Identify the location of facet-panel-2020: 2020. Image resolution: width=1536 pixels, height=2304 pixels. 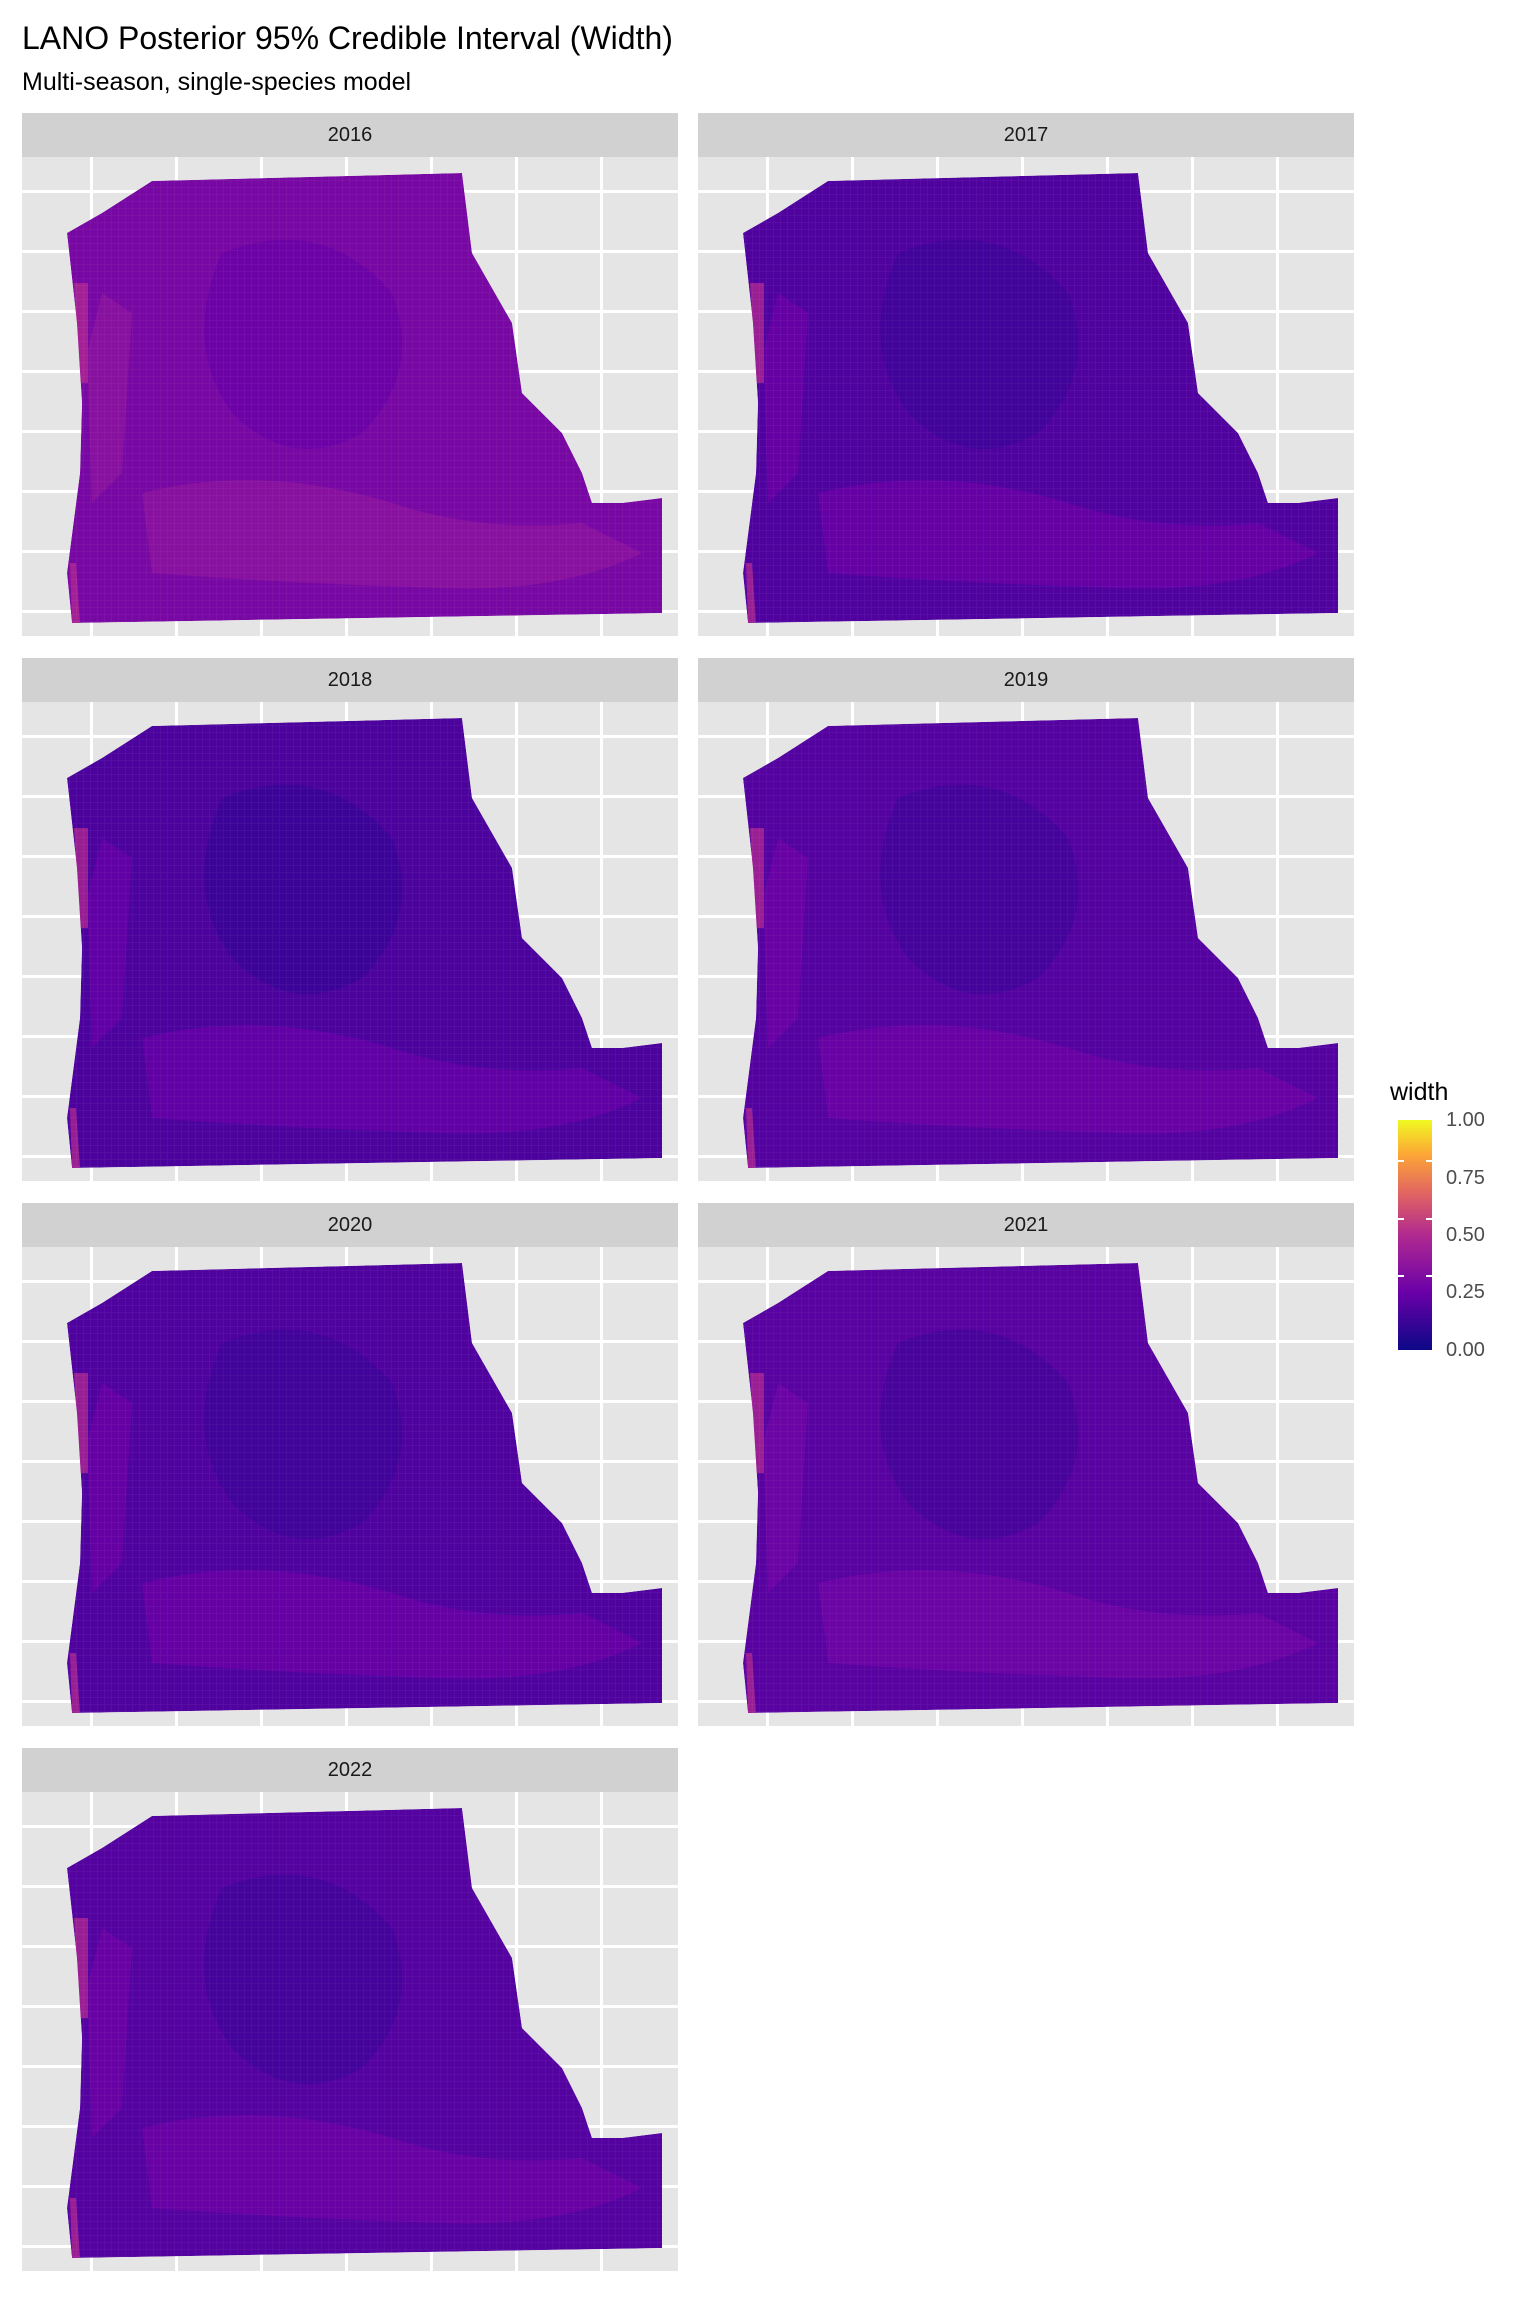
(350, 1464).